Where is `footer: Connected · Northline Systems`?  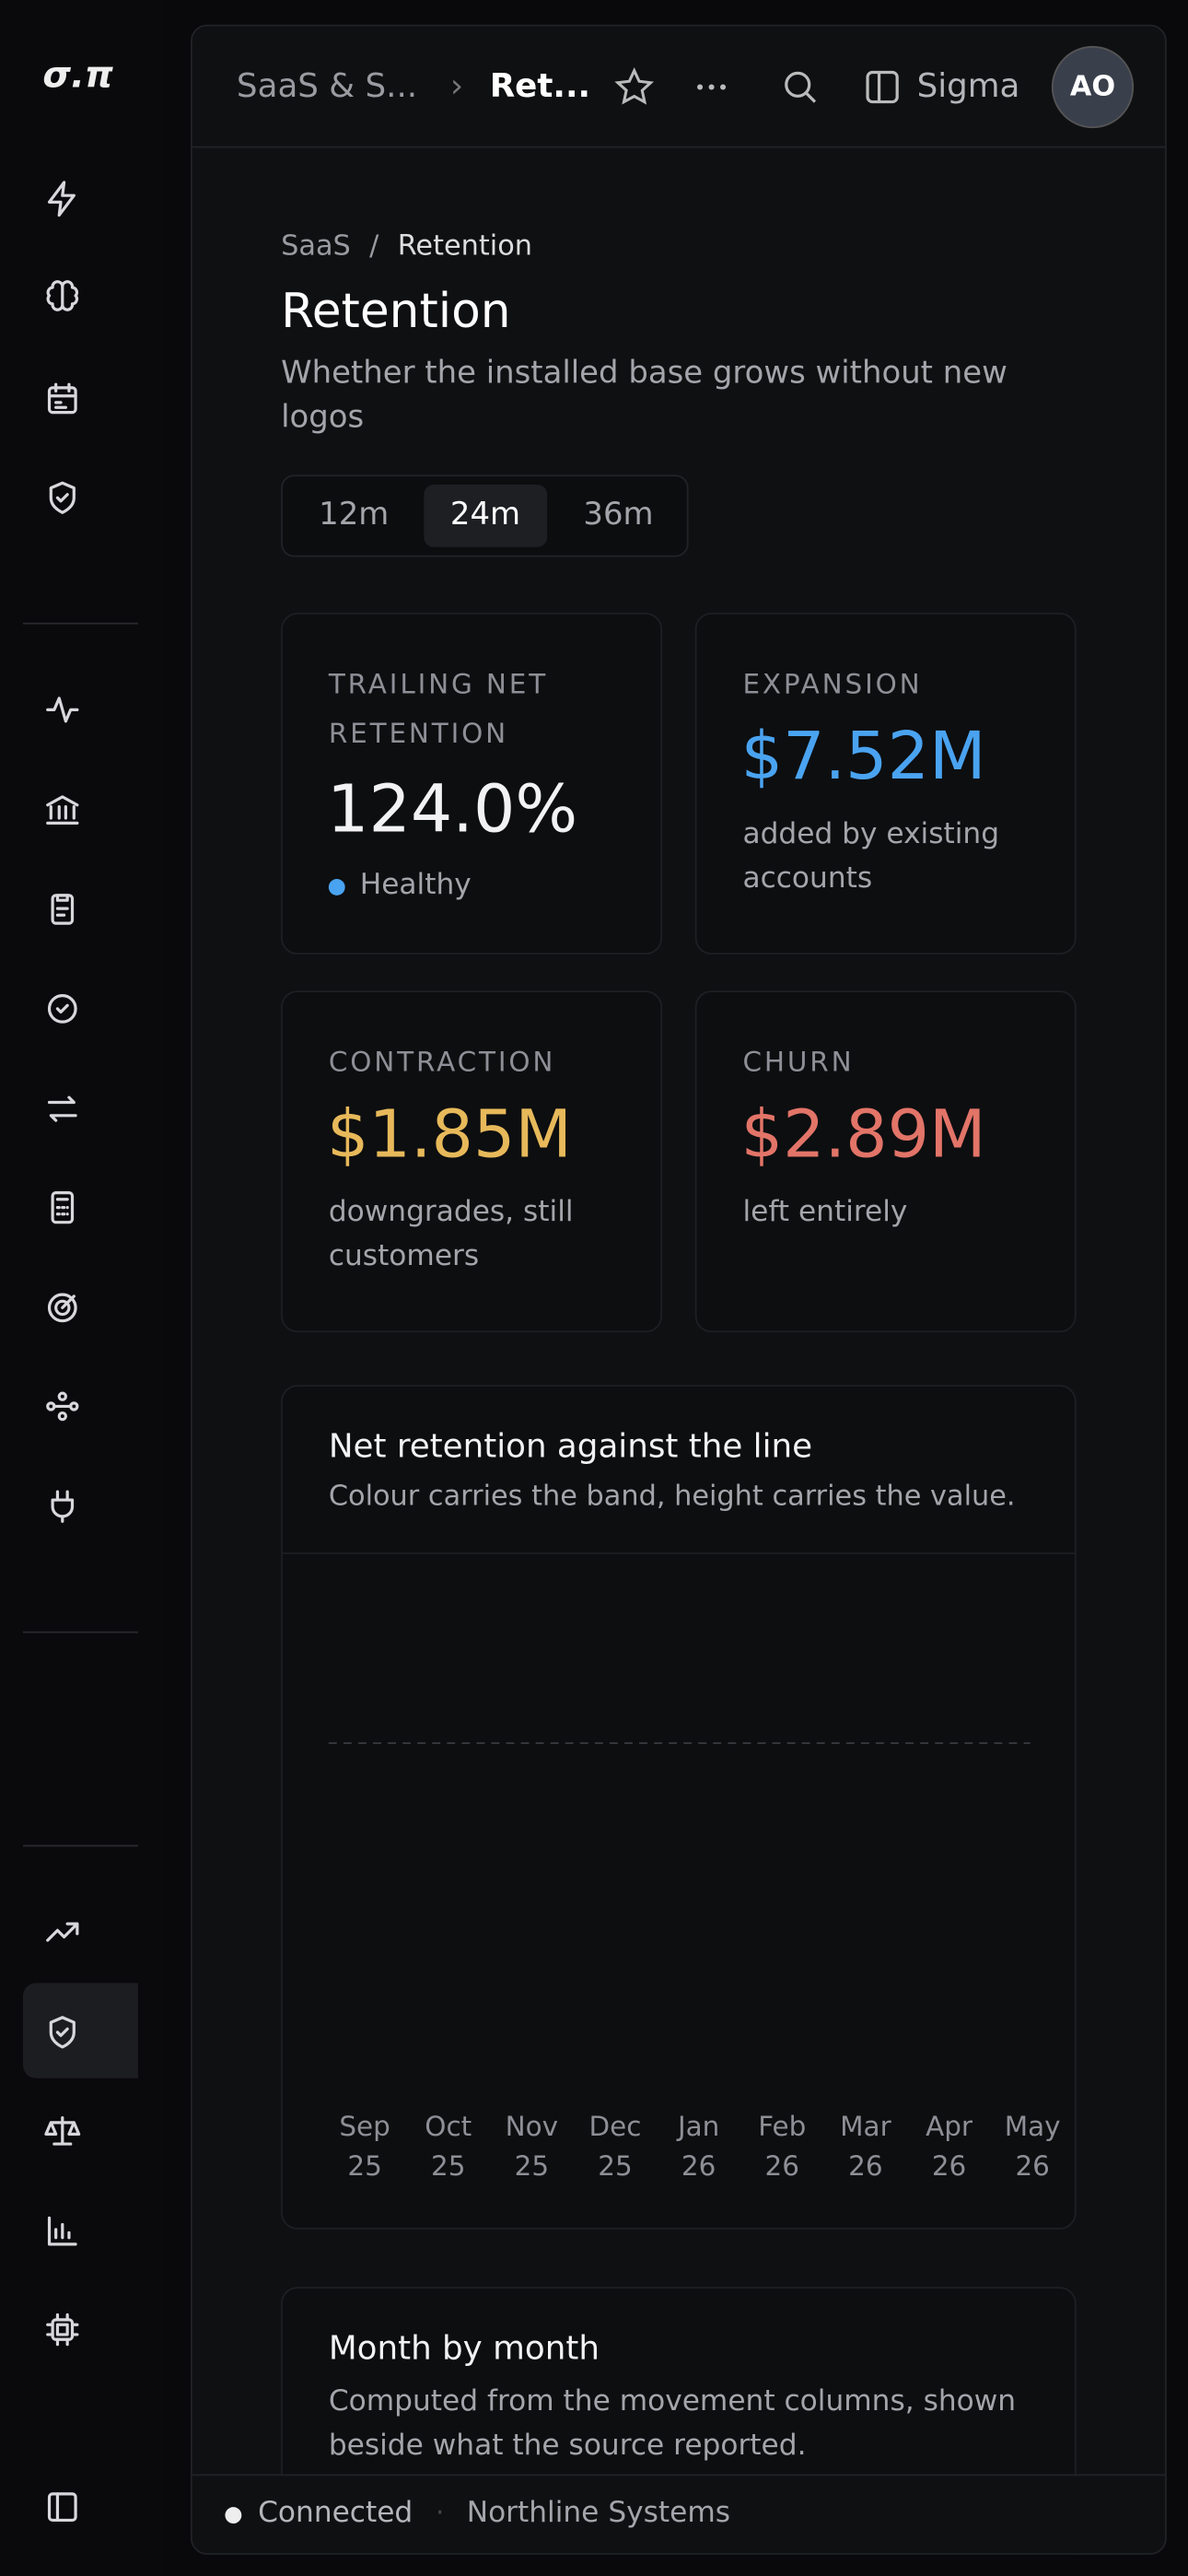 footer: Connected · Northline Systems is located at coordinates (678, 2514).